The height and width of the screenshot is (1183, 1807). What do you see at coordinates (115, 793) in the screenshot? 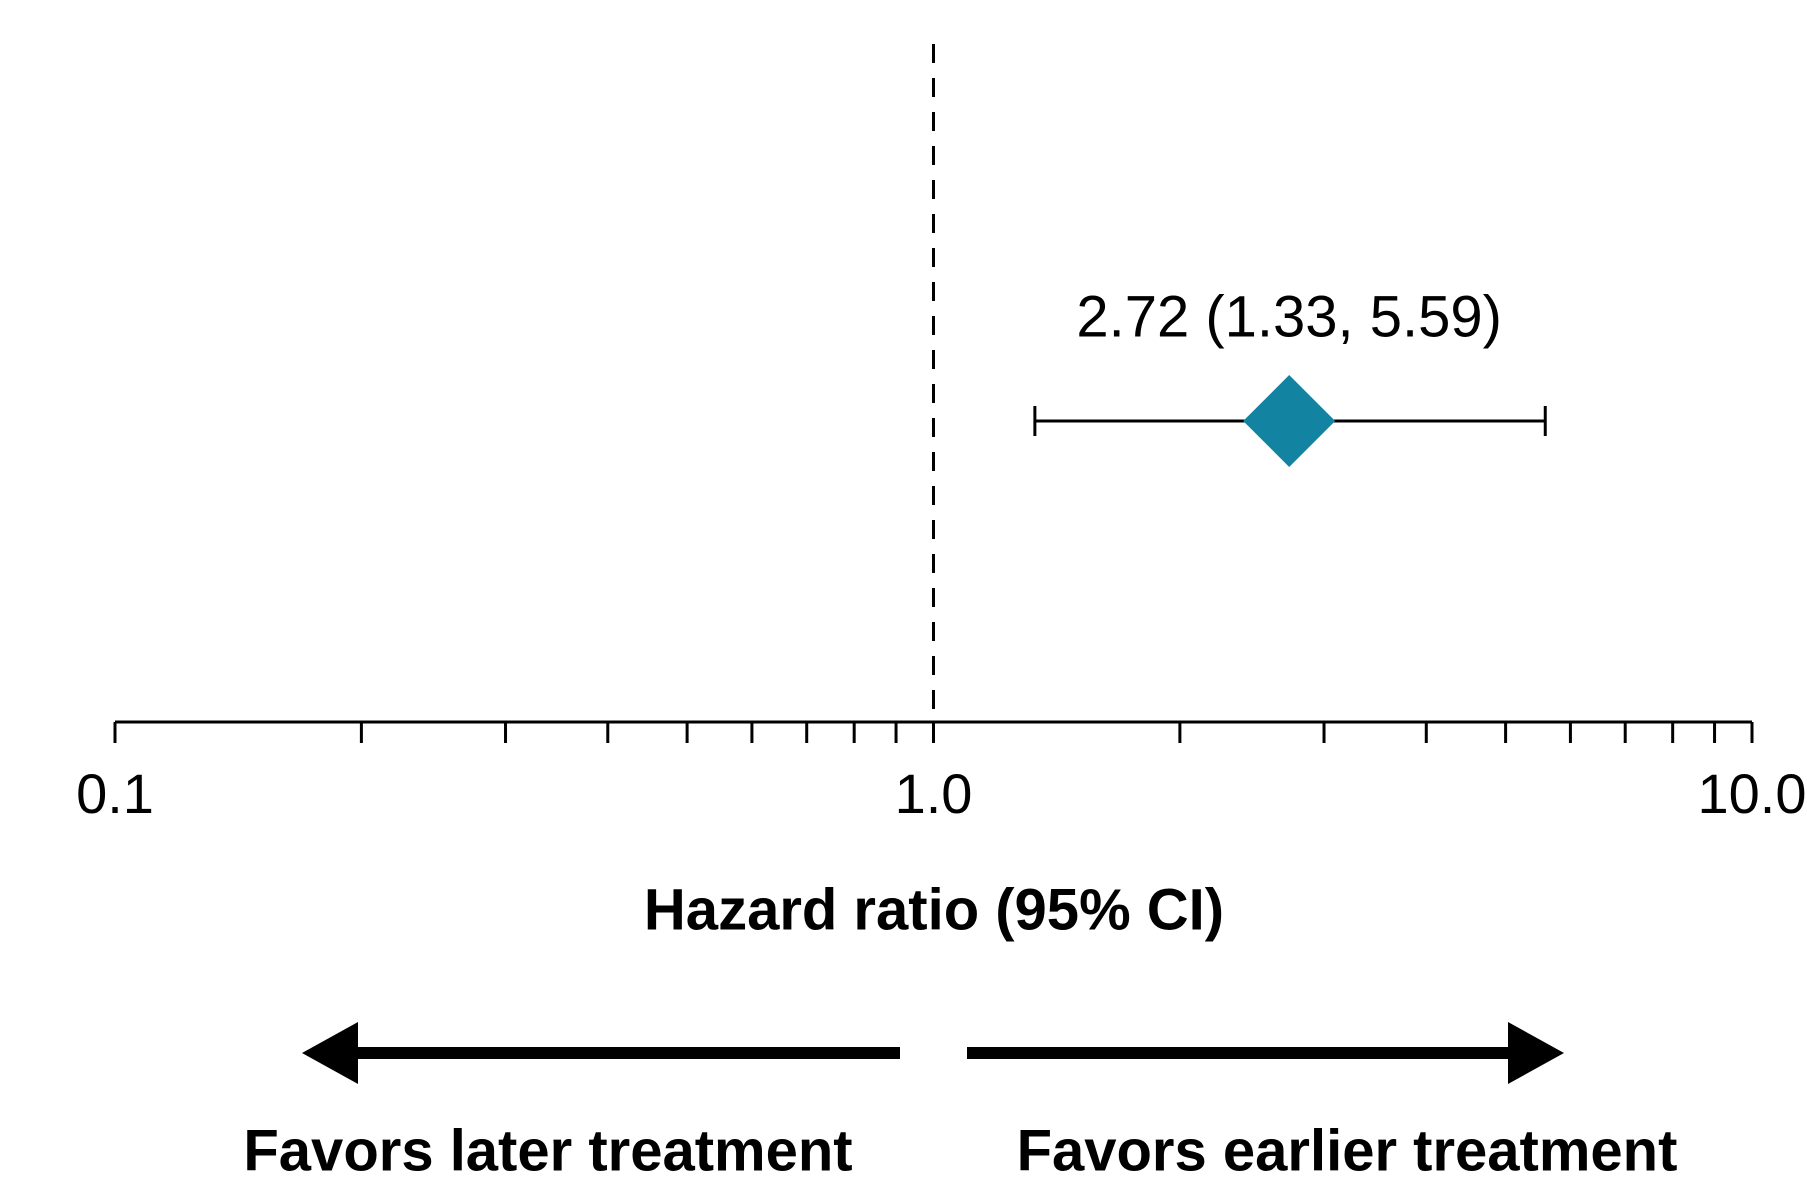
I see `x-tick-label: 0.1` at bounding box center [115, 793].